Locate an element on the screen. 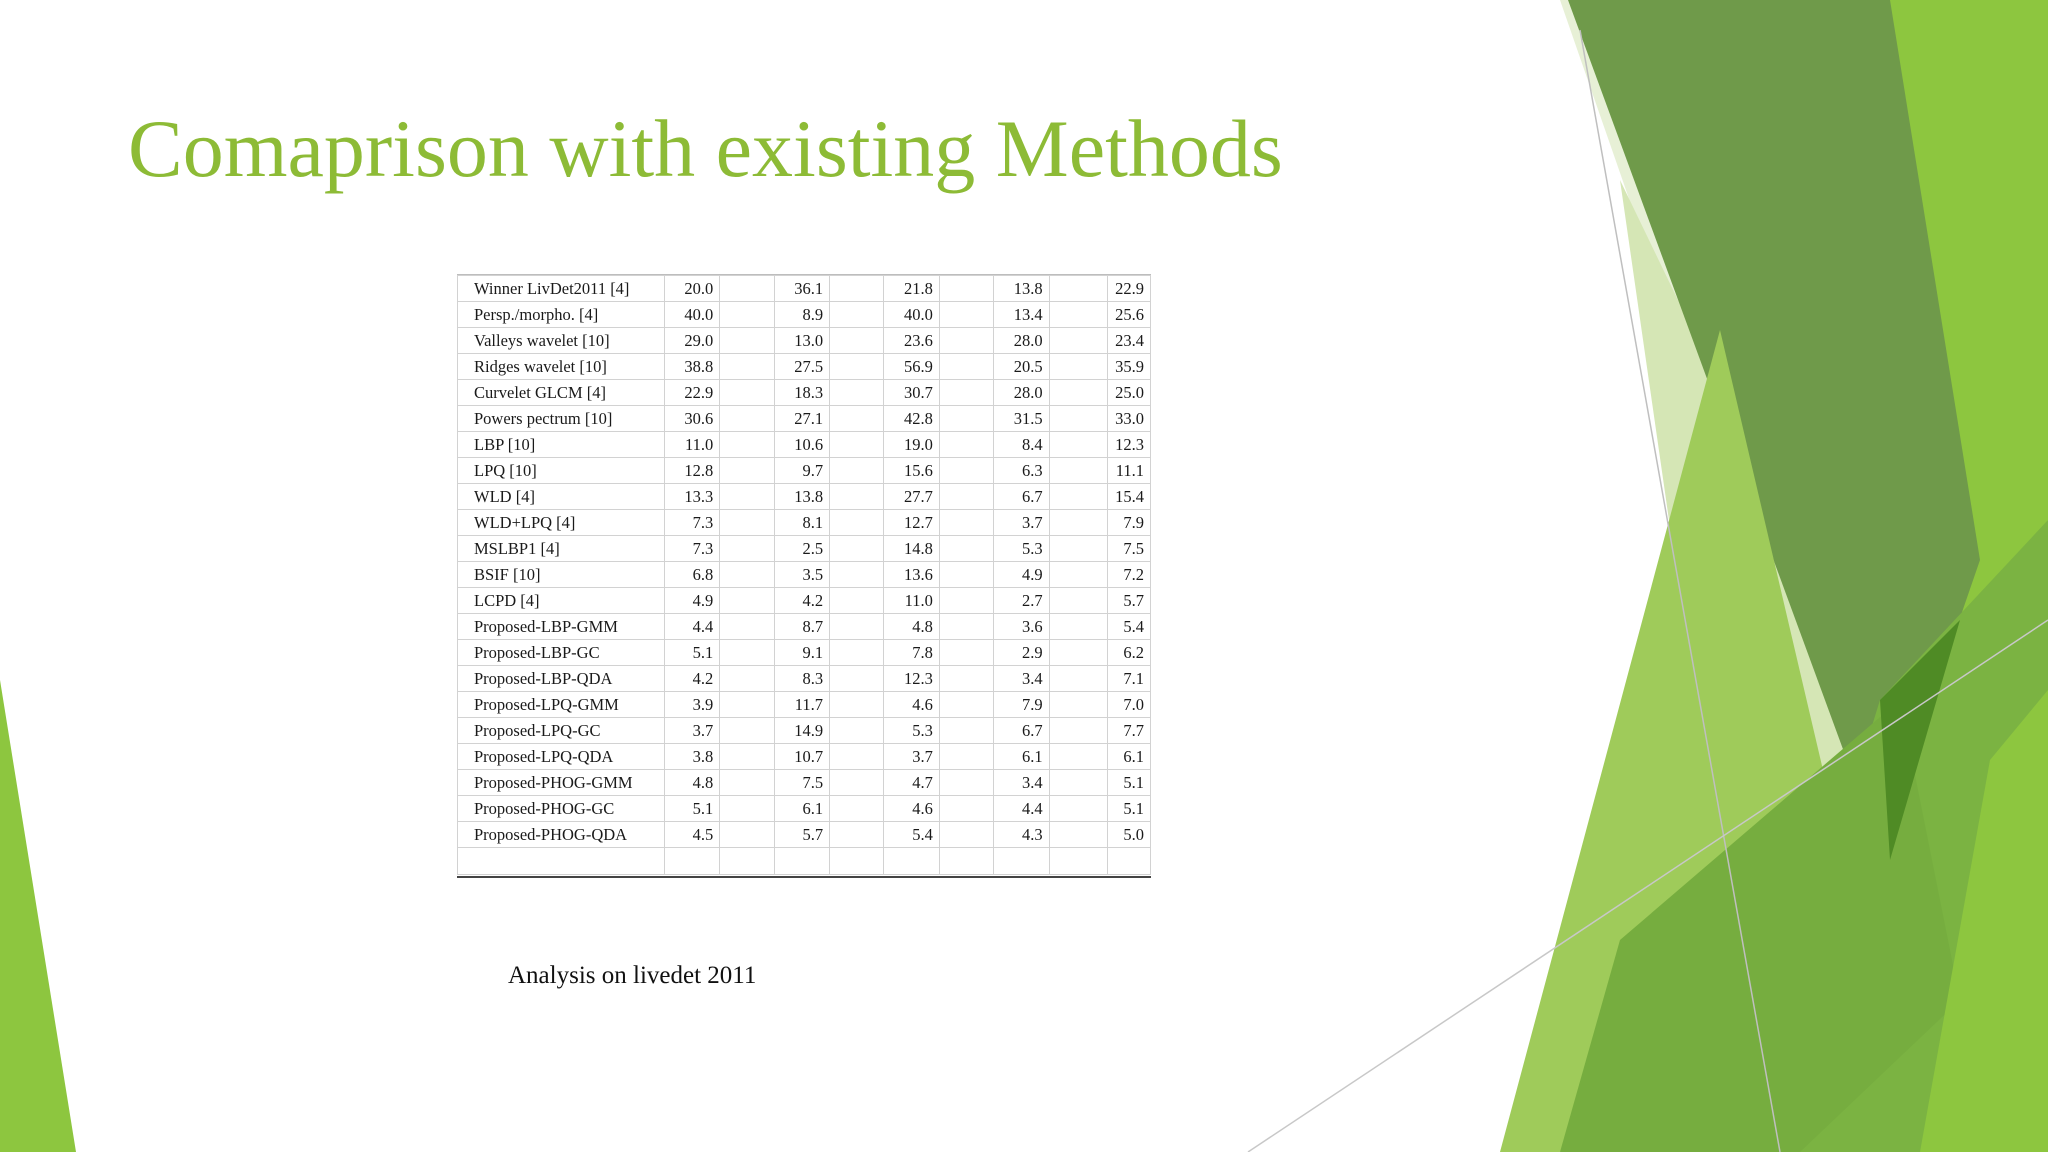  method-cell: Ridges wavelet [10] is located at coordinates (561, 366).